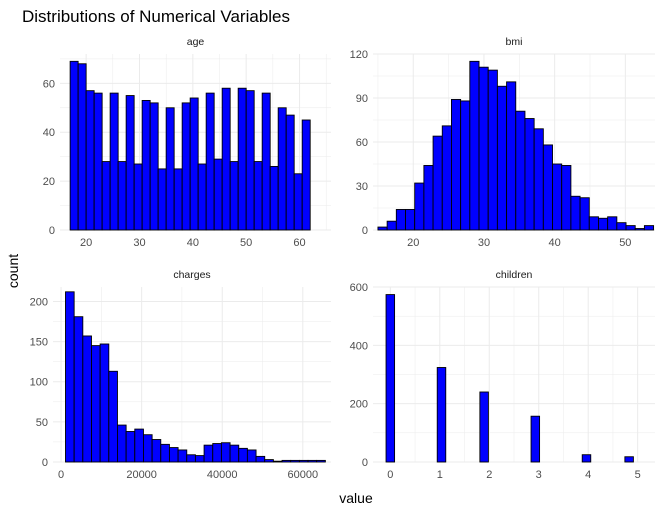  Describe the element at coordinates (196, 42) in the screenshot. I see `facet-label-age: age` at that location.